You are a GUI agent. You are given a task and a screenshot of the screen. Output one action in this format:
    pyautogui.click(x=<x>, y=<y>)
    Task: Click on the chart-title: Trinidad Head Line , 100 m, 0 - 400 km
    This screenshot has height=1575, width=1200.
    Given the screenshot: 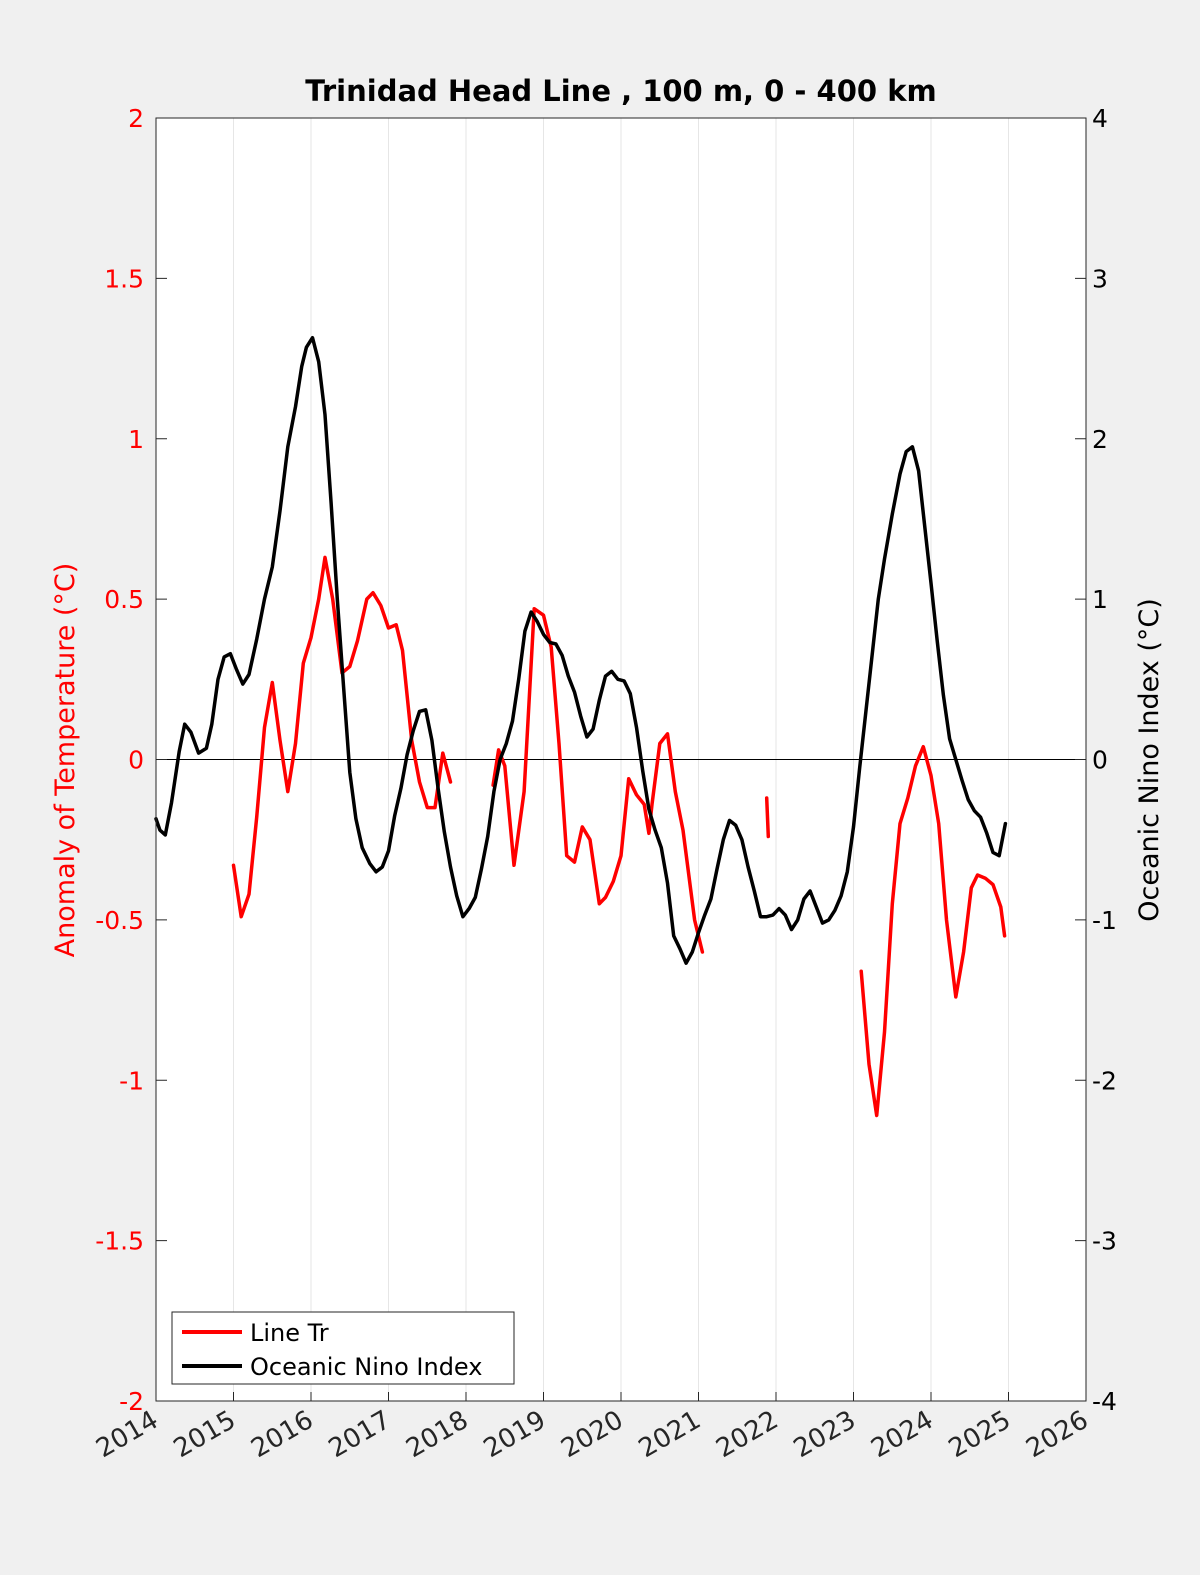 What is the action you would take?
    pyautogui.click(x=620, y=91)
    